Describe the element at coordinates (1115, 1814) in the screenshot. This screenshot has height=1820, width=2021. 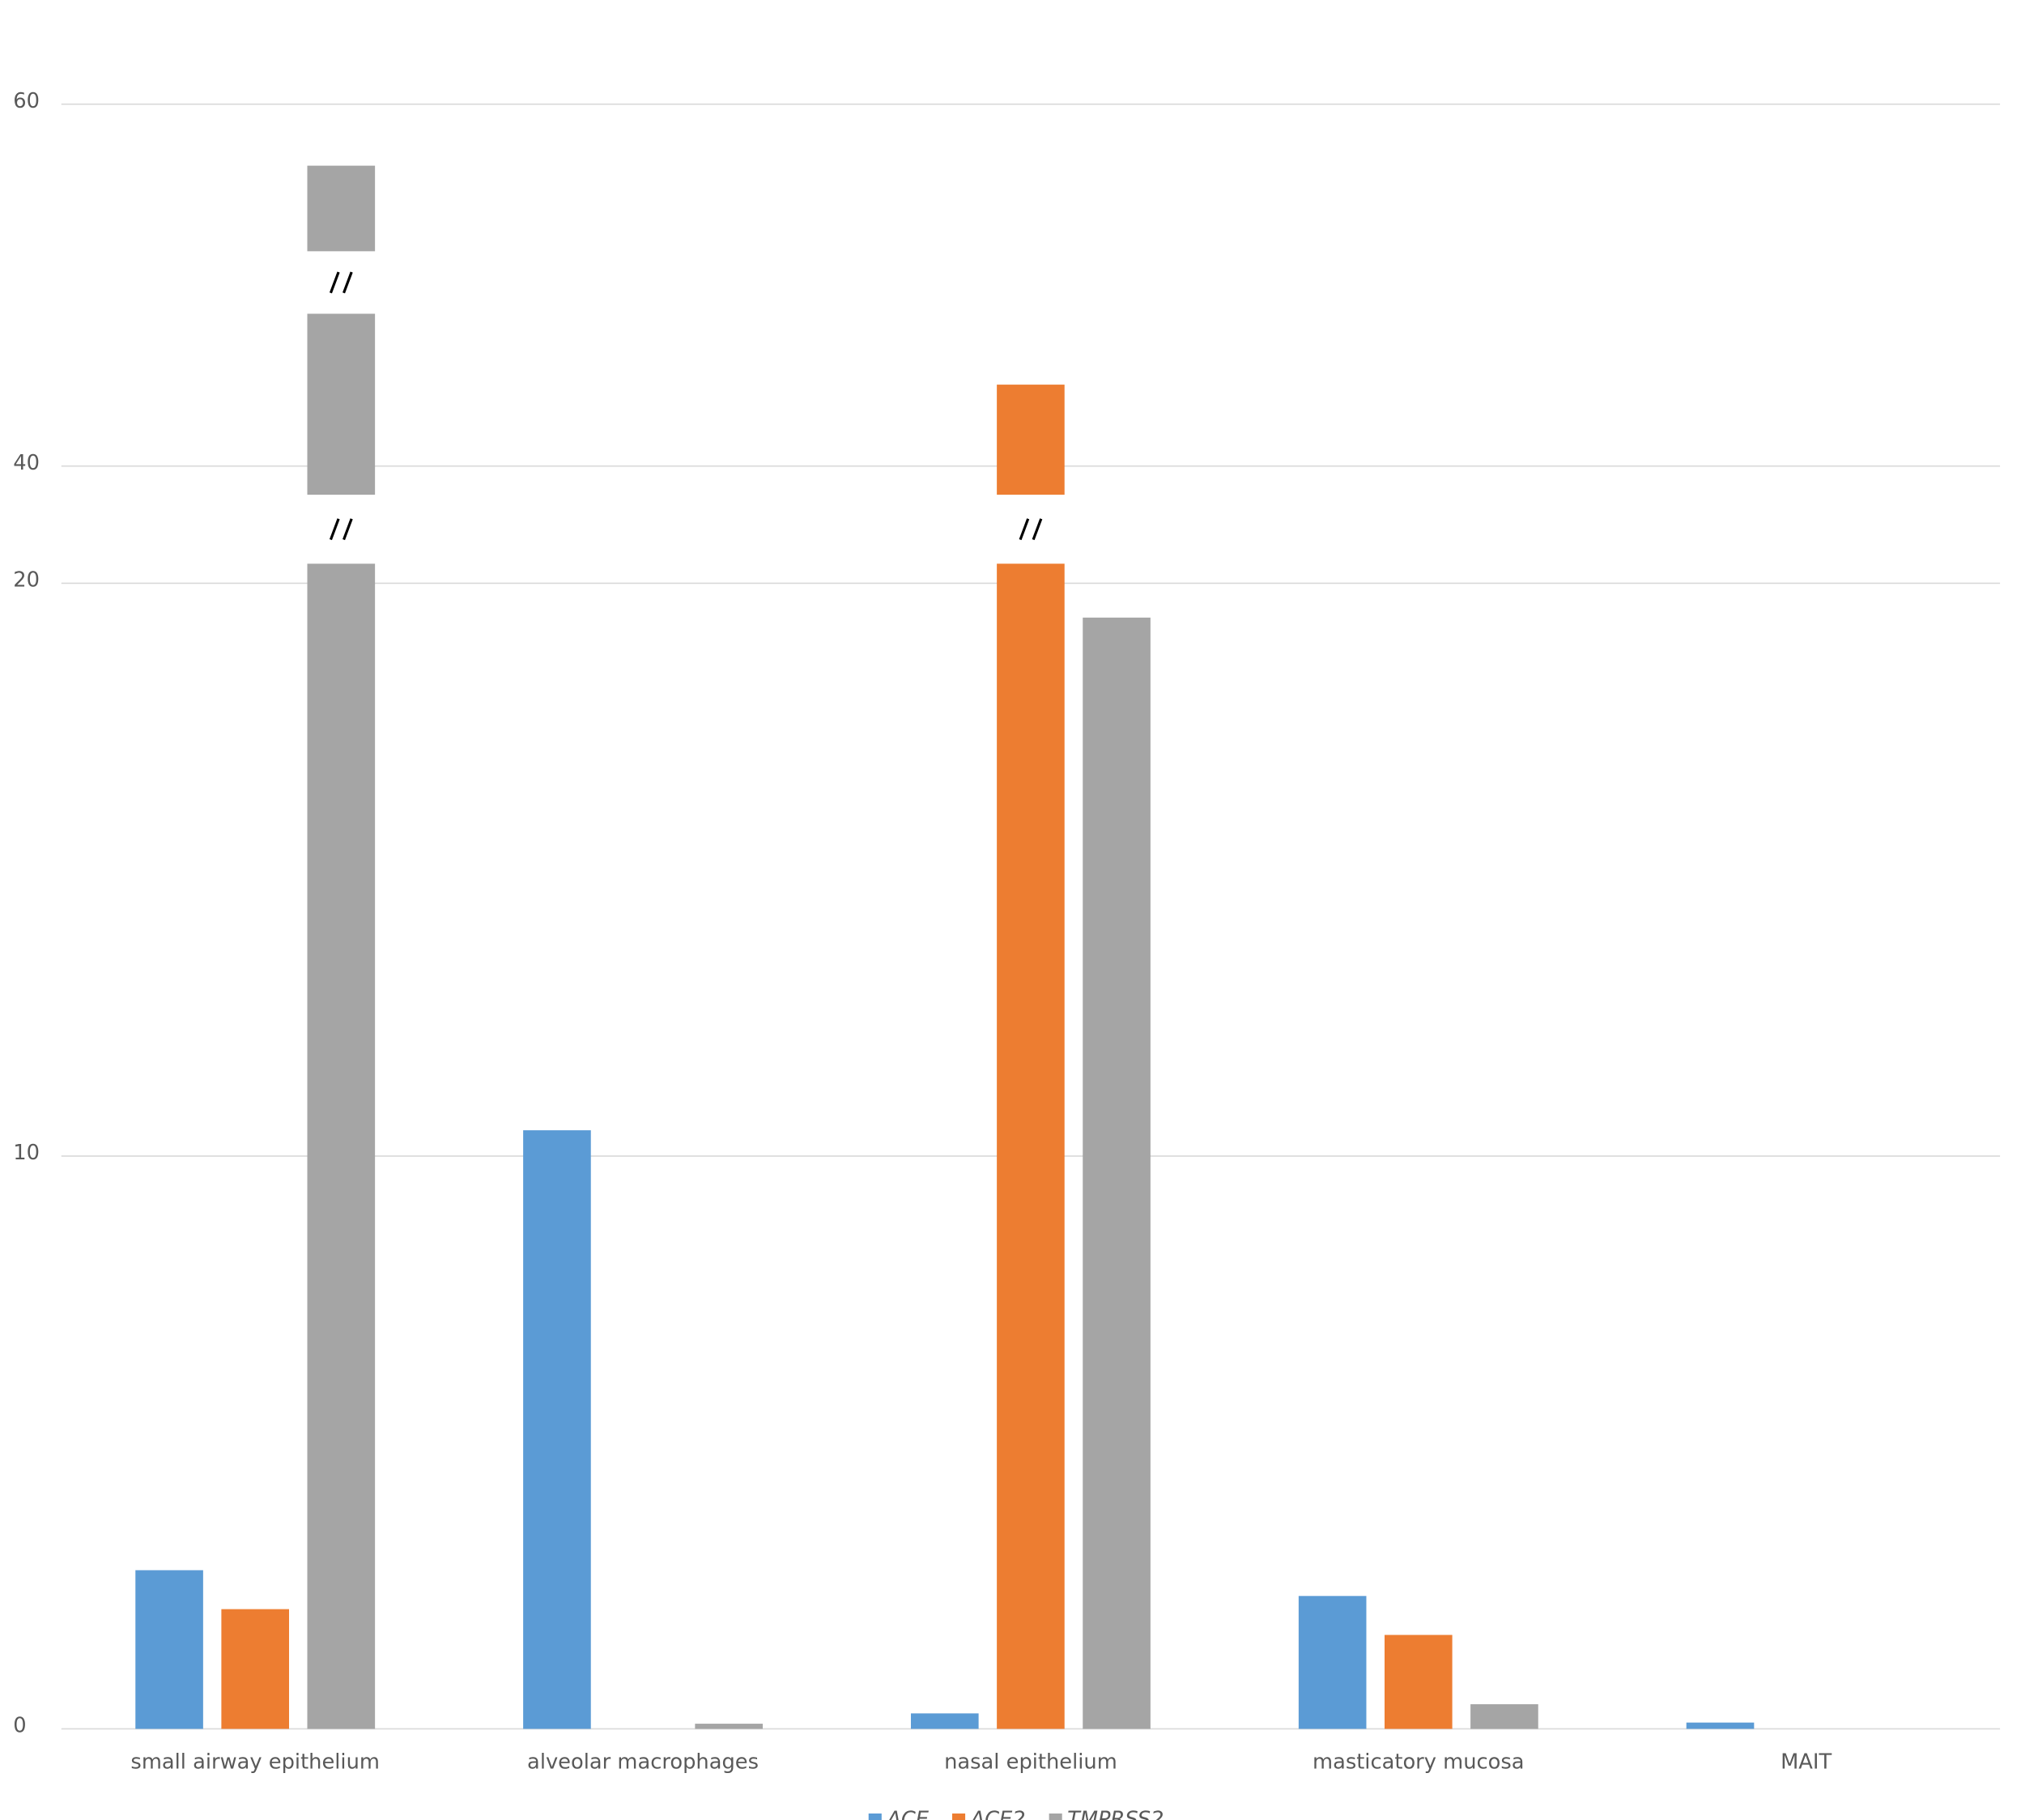
I see `legend-label: TMPRSS2` at that location.